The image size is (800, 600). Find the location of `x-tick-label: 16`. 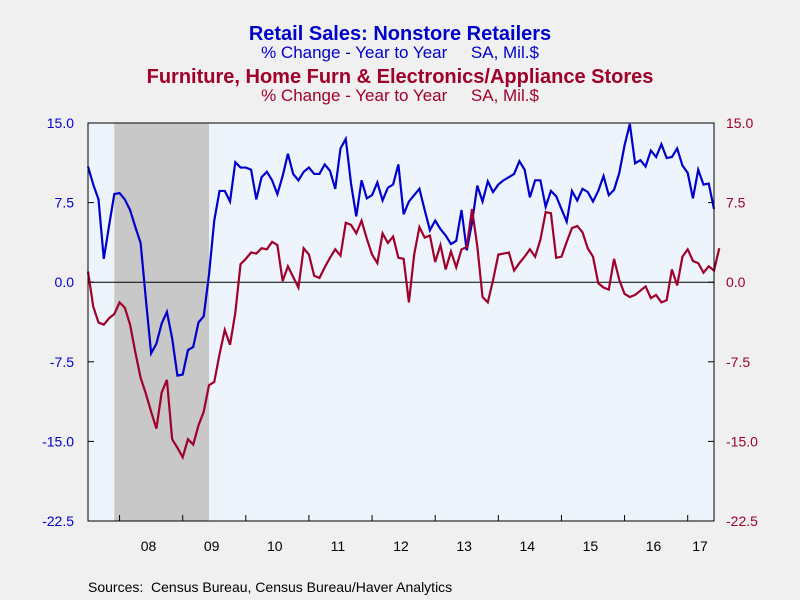

x-tick-label: 16 is located at coordinates (654, 546).